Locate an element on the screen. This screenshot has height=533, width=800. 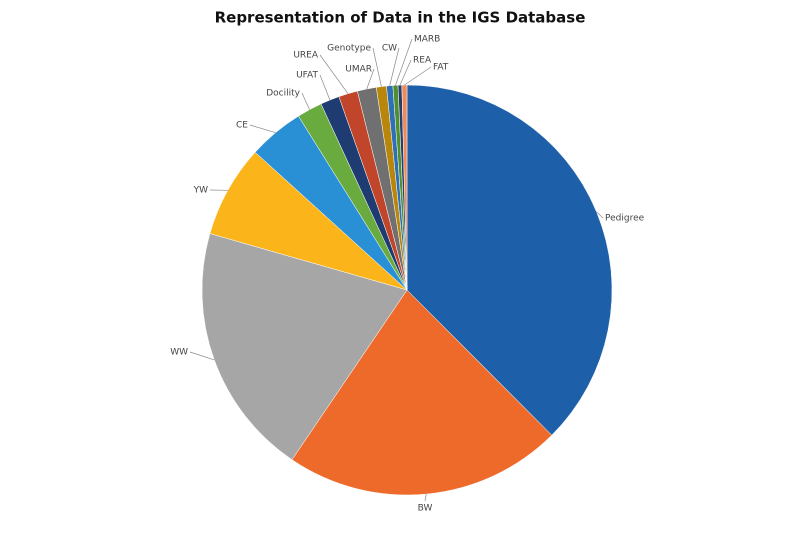
slice-label: UFAT is located at coordinates (307, 76).